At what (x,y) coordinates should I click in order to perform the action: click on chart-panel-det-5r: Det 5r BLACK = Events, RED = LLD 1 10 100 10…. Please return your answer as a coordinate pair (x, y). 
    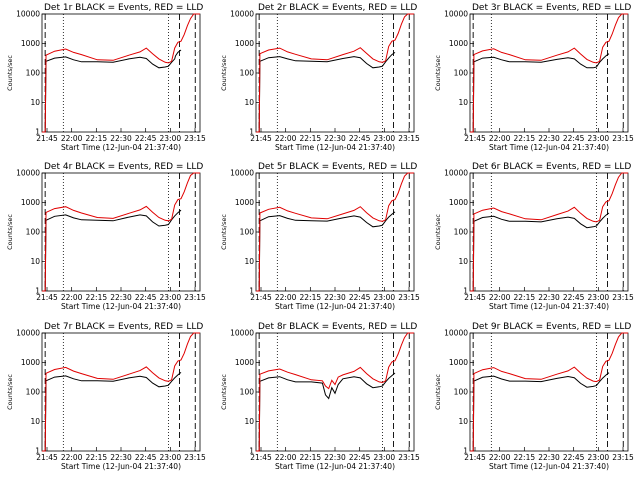
    Looking at the image, I should click on (320, 236).